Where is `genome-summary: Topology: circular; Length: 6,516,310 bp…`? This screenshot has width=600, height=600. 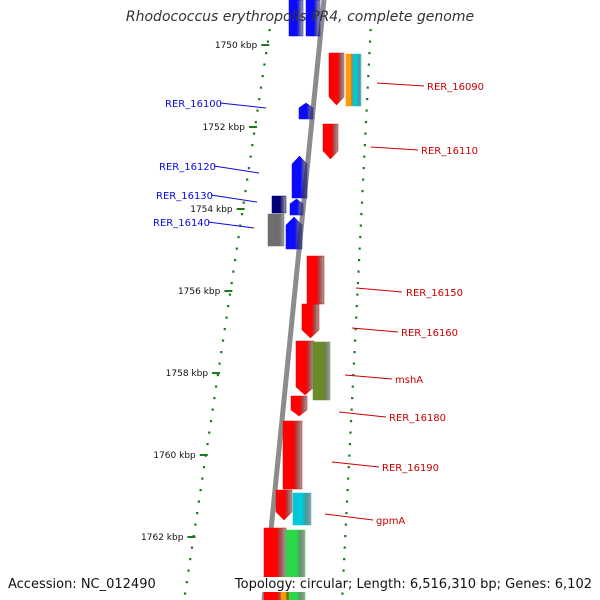
genome-summary: Topology: circular; Length: 6,516,310 bp… is located at coordinates (413, 584).